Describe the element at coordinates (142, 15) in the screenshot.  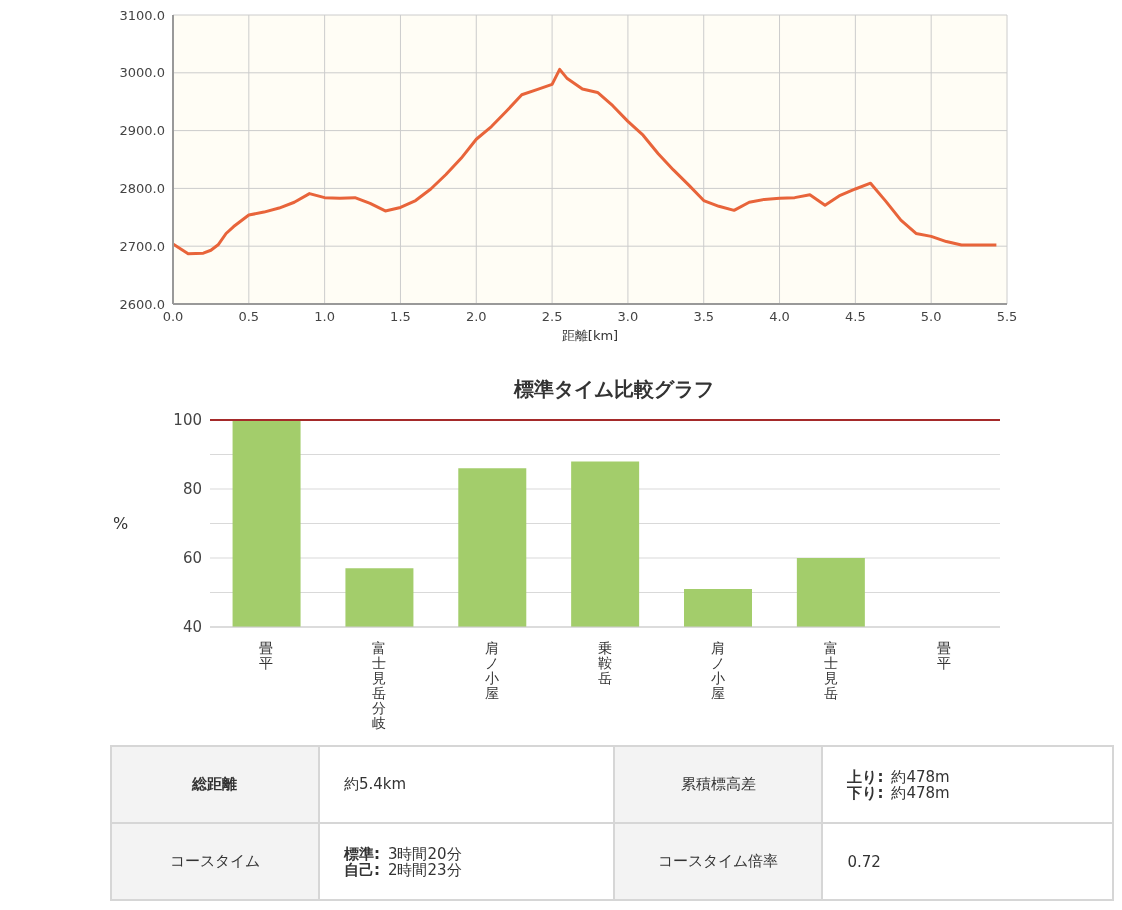
I see `y-tick-label: 3100.0` at that location.